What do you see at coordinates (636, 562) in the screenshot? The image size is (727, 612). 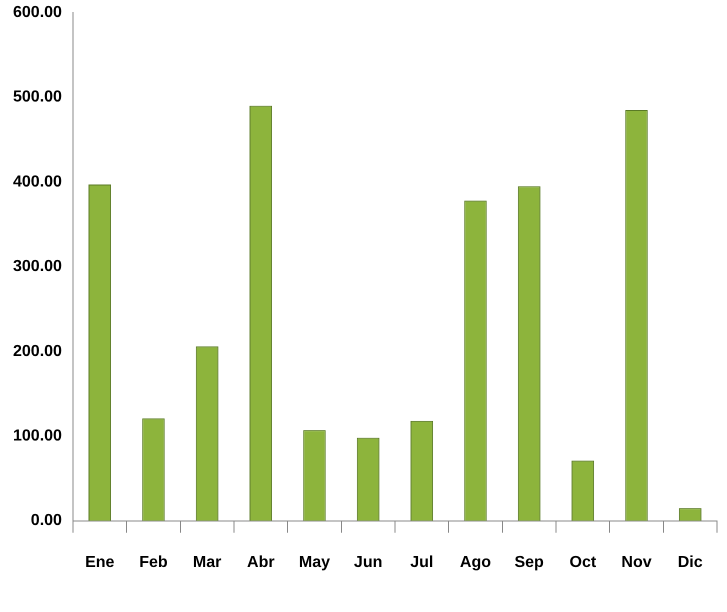 I see `x-tick-label: Nov` at bounding box center [636, 562].